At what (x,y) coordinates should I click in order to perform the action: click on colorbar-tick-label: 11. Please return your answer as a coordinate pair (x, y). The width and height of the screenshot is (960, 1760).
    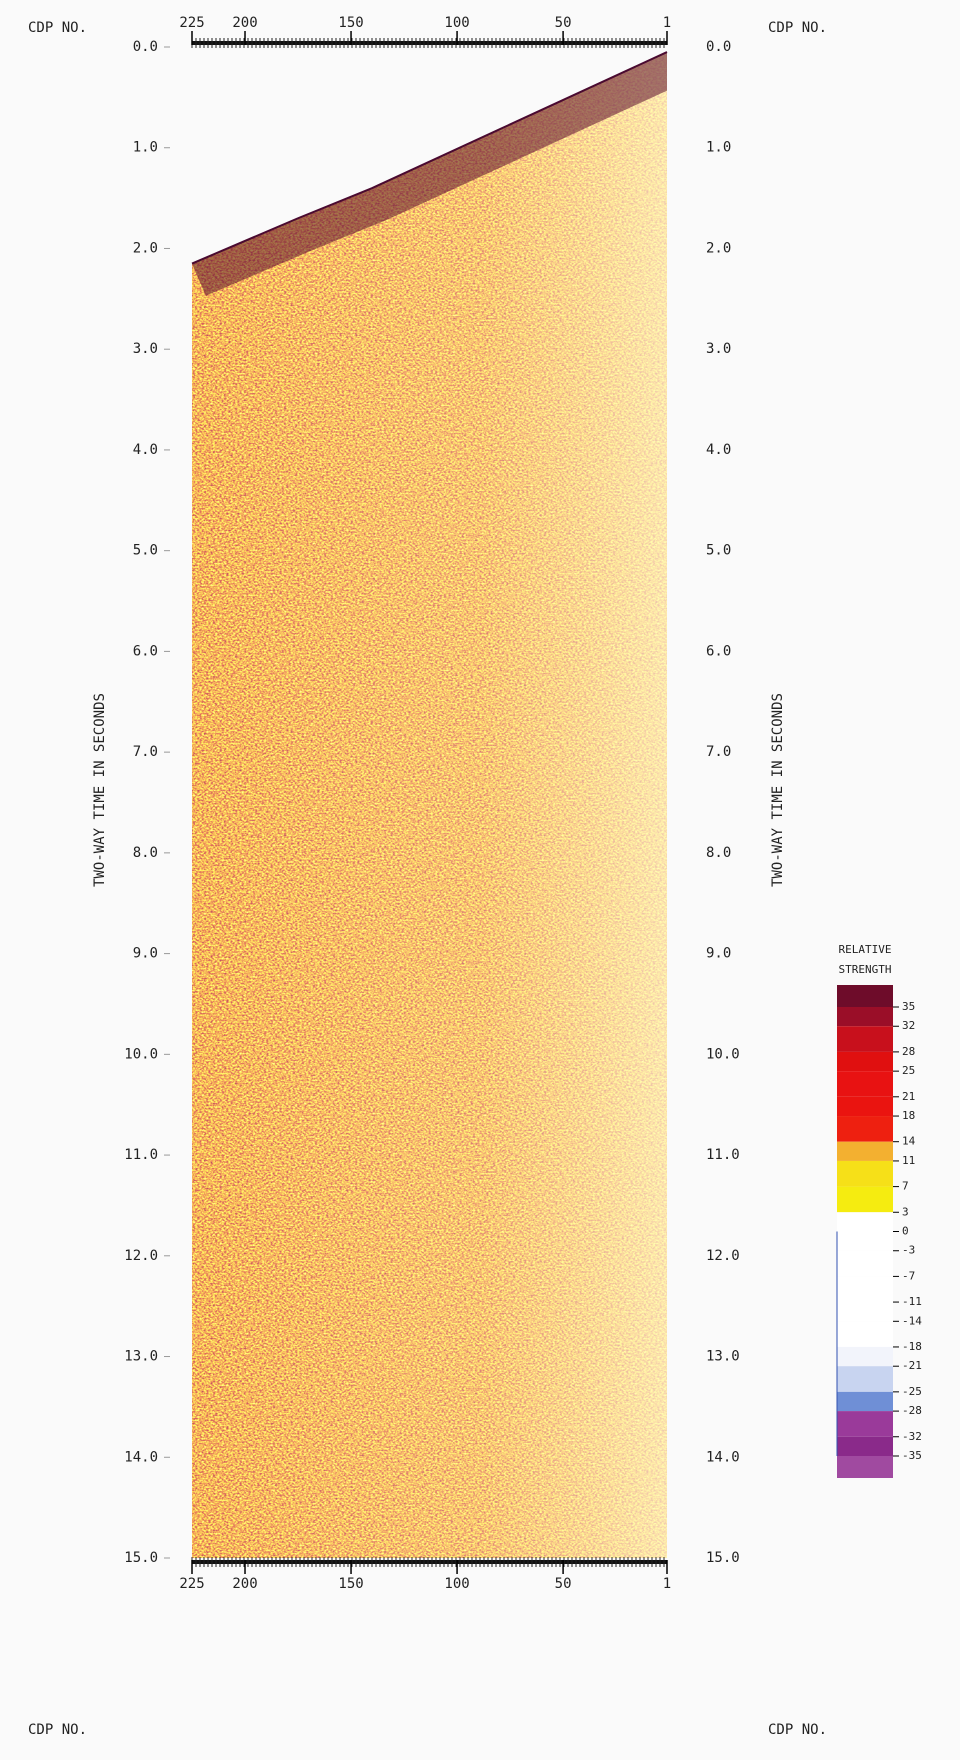
    Looking at the image, I should click on (908, 1160).